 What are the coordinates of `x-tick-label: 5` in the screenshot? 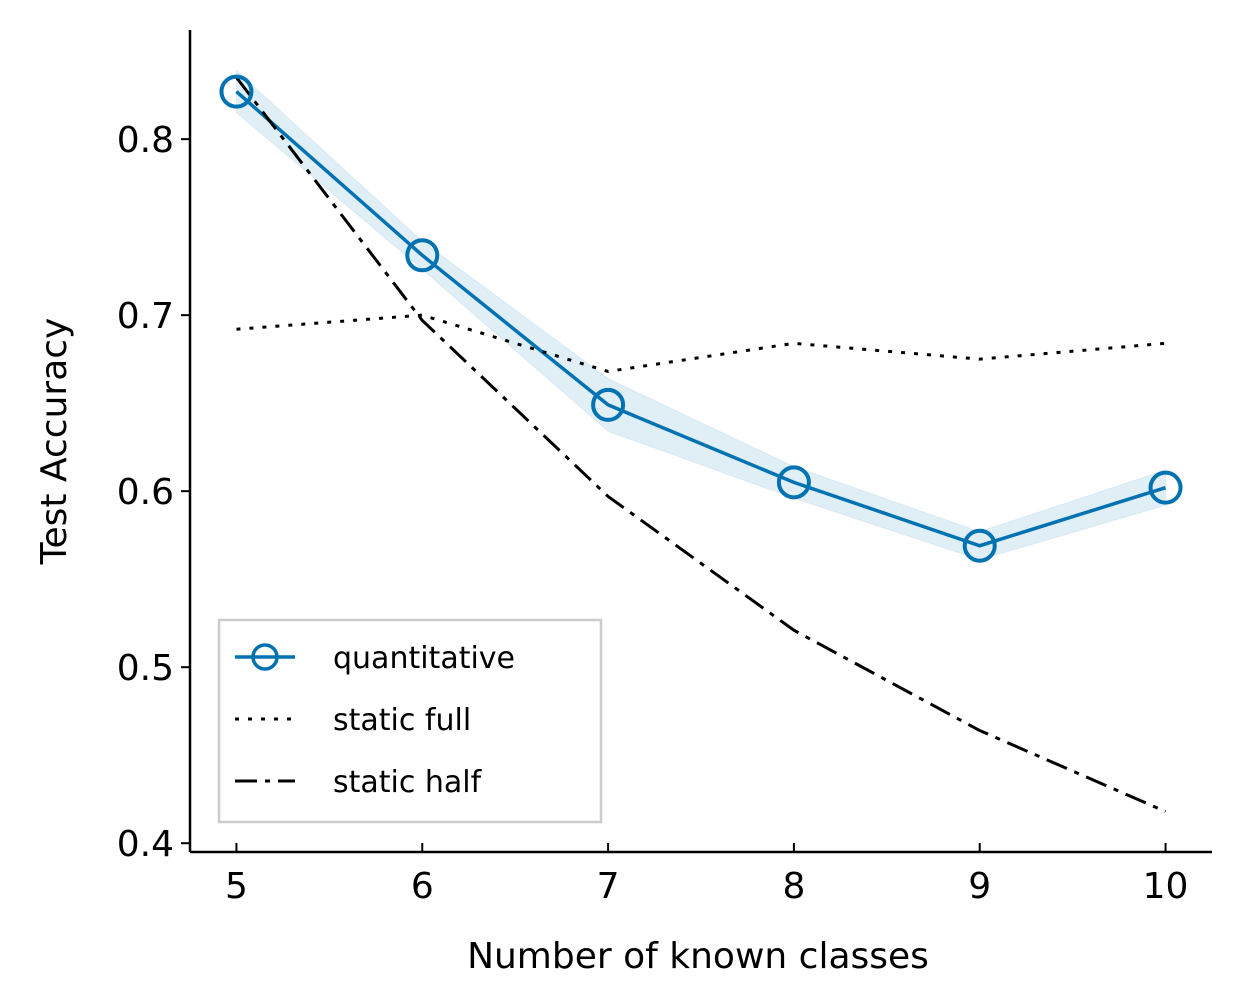 It's located at (236, 886).